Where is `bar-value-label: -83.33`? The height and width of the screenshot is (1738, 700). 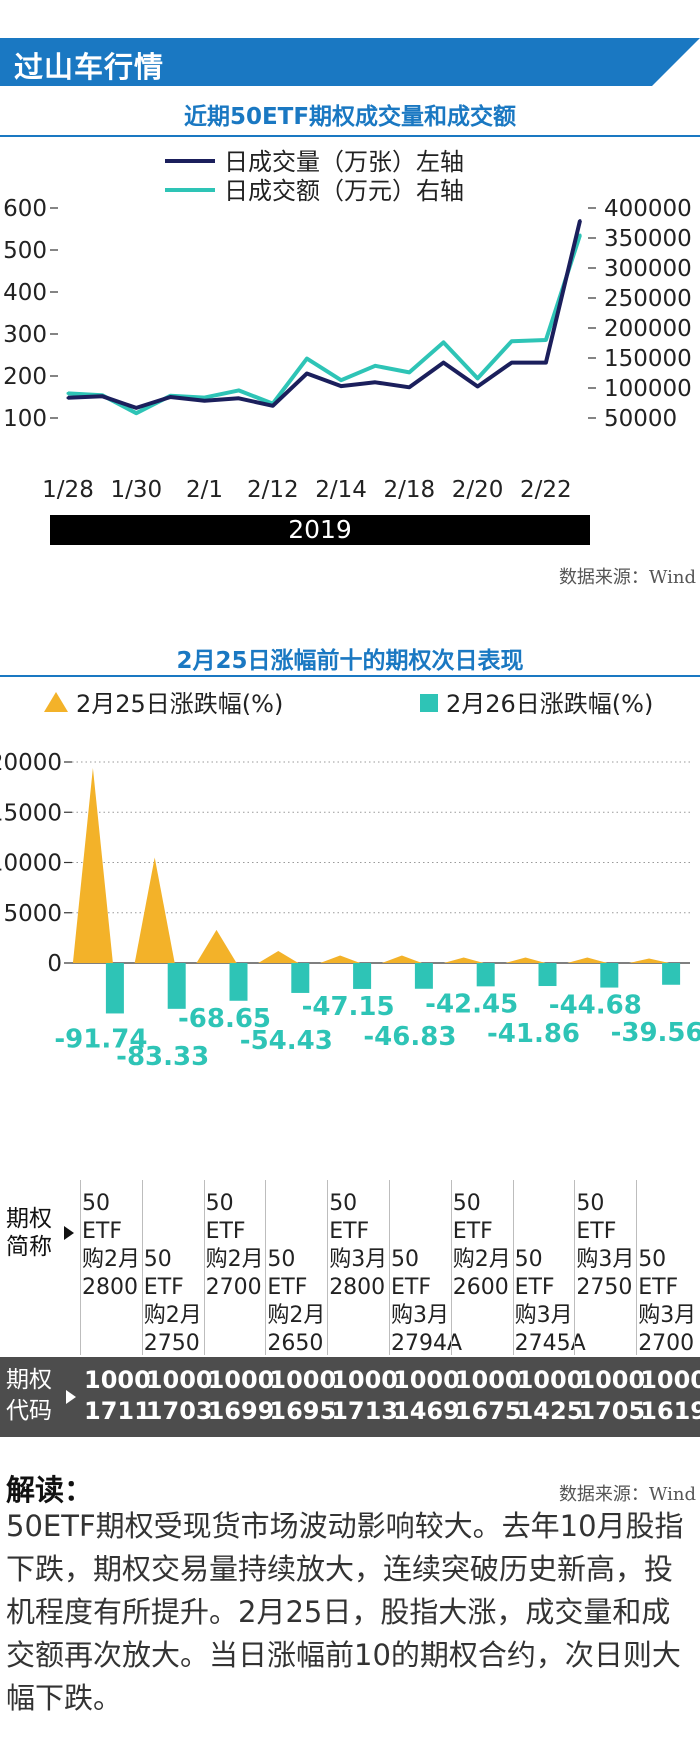
bar-value-label: -83.33 is located at coordinates (162, 1057).